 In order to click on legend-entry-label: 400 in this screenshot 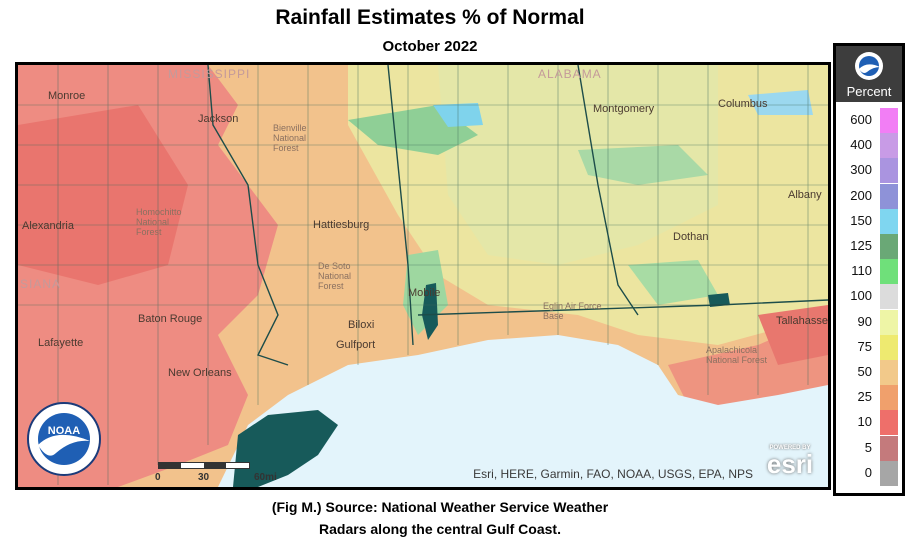, I will do `click(861, 145)`.